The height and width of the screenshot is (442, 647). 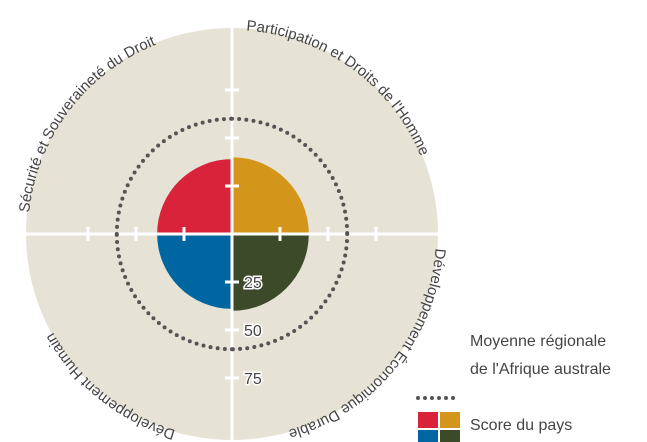 What do you see at coordinates (540, 355) in the screenshot?
I see `legend-average: Moyenne régionale de l'Afrique australe` at bounding box center [540, 355].